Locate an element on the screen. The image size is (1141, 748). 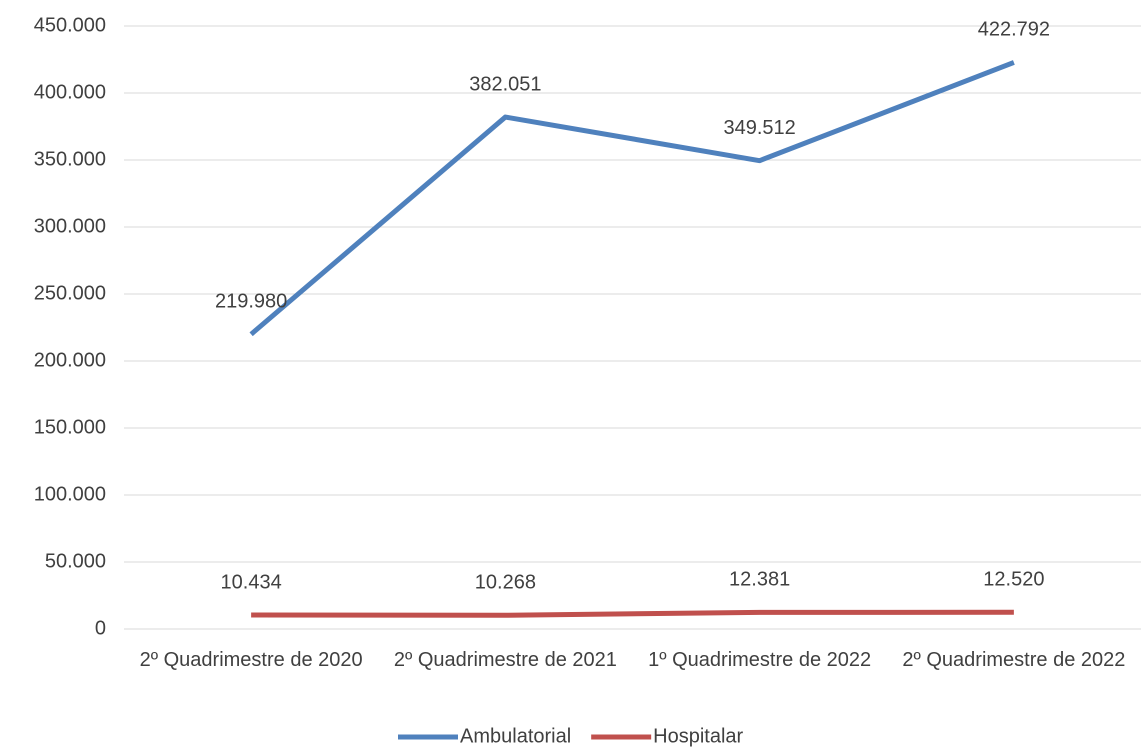
y-tick-label: 0 is located at coordinates (100, 628).